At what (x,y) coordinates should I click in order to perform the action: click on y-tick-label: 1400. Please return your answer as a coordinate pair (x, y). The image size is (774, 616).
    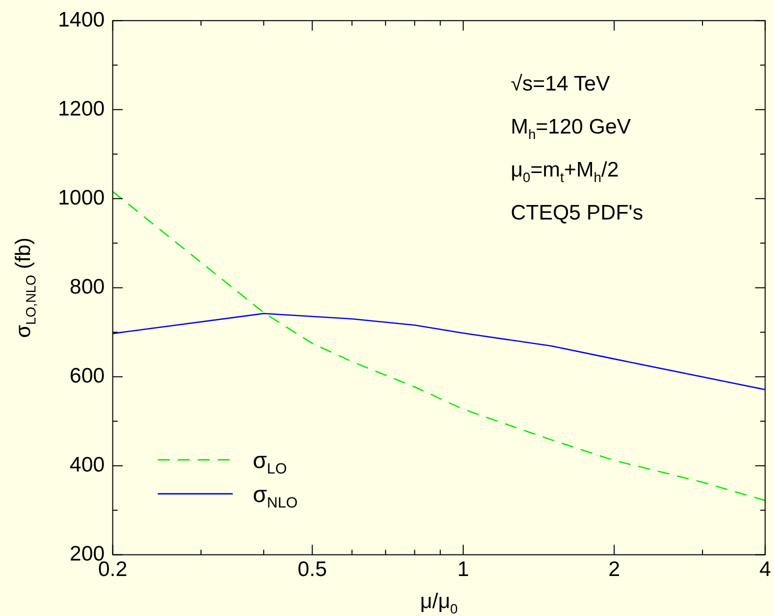
    Looking at the image, I should click on (81, 20).